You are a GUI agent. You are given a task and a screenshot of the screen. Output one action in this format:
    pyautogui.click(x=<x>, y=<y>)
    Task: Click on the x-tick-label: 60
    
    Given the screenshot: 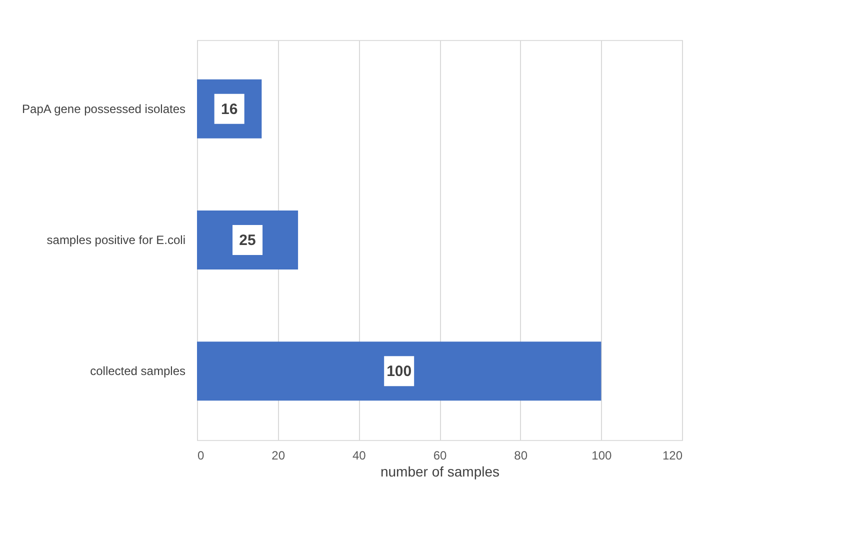 What is the action you would take?
    pyautogui.click(x=440, y=455)
    